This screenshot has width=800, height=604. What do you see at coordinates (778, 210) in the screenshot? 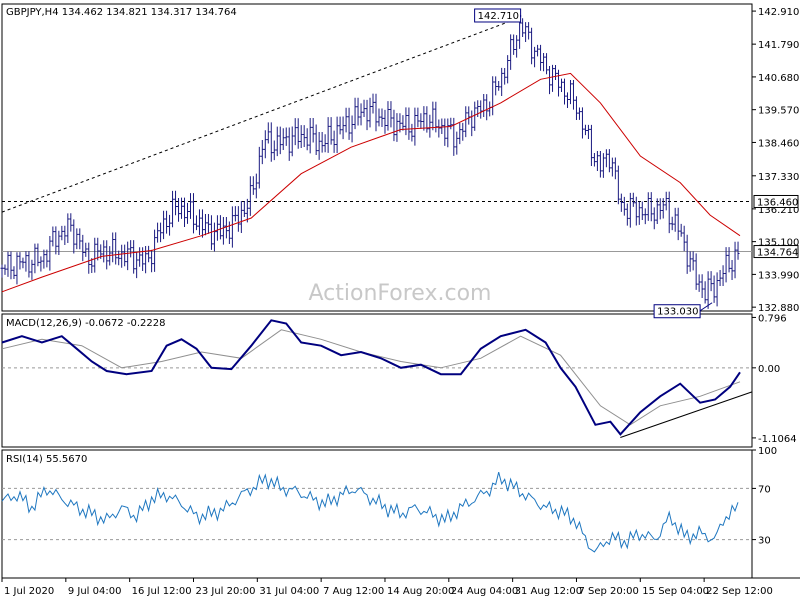
I see `price-y-tick-label: 136.210` at bounding box center [778, 210].